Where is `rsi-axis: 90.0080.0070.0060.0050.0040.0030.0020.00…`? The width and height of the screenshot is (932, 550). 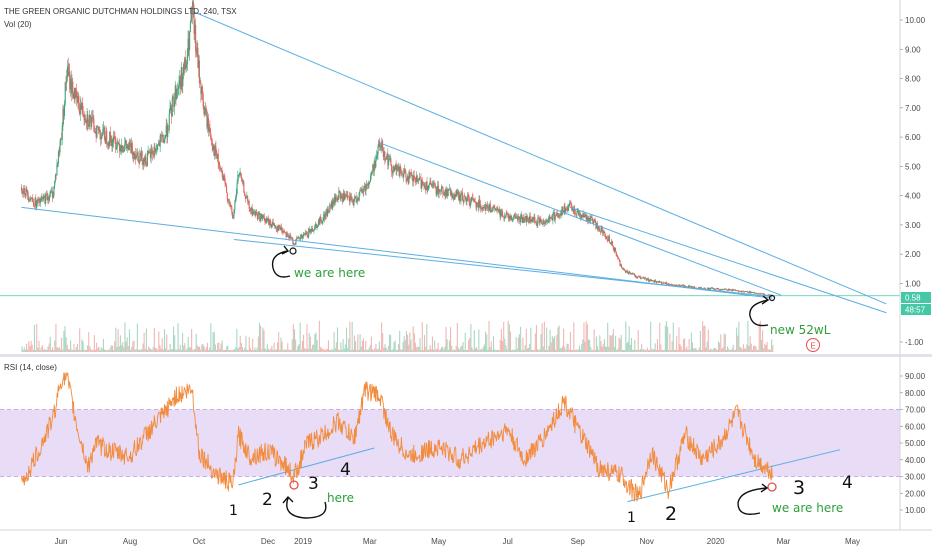 rsi-axis: 90.0080.0070.0060.0050.0040.0030.0020.00… is located at coordinates (913, 443).